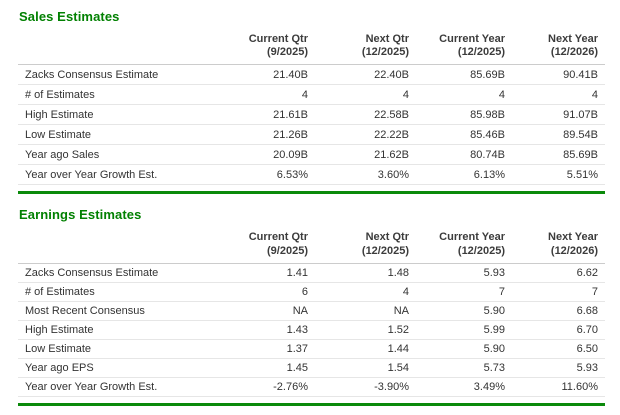 Image resolution: width=620 pixels, height=415 pixels. I want to click on cell-value: 85.98B, so click(457, 115).